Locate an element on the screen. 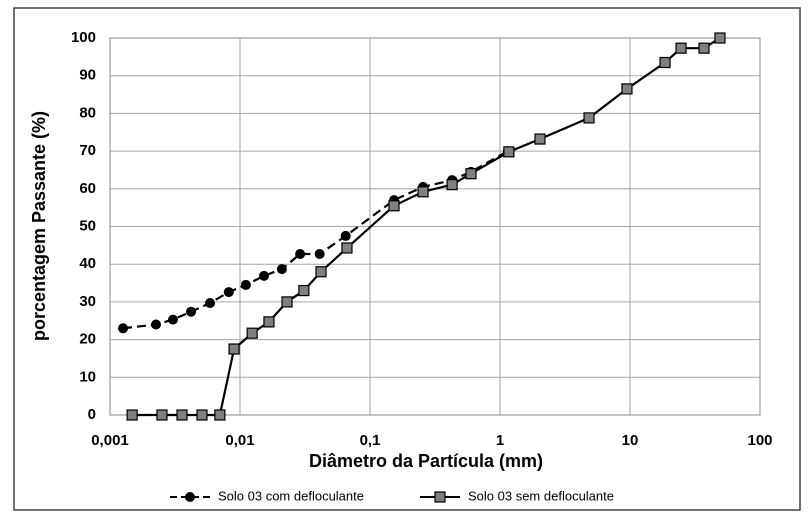 This screenshot has height=528, width=810. y-tick-label: 70 is located at coordinates (87, 150).